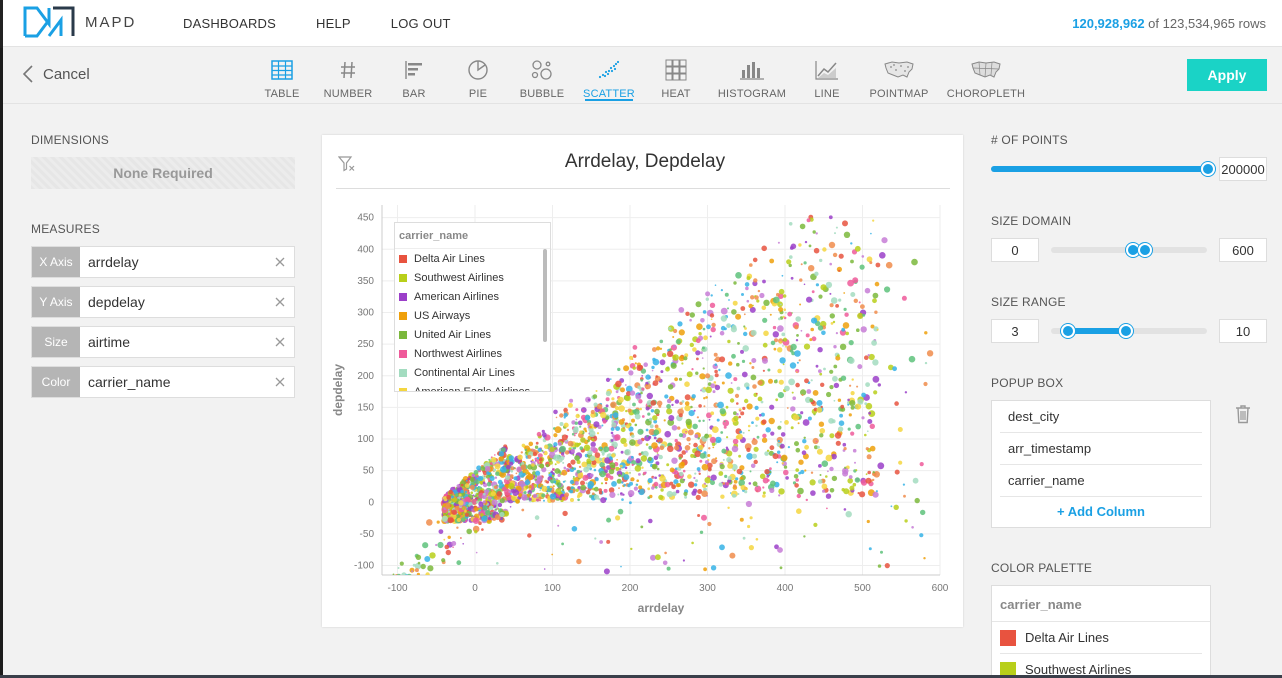 The height and width of the screenshot is (678, 1282). Describe the element at coordinates (752, 76) in the screenshot. I see `chart-type-histogram: HISTOGRAM` at that location.